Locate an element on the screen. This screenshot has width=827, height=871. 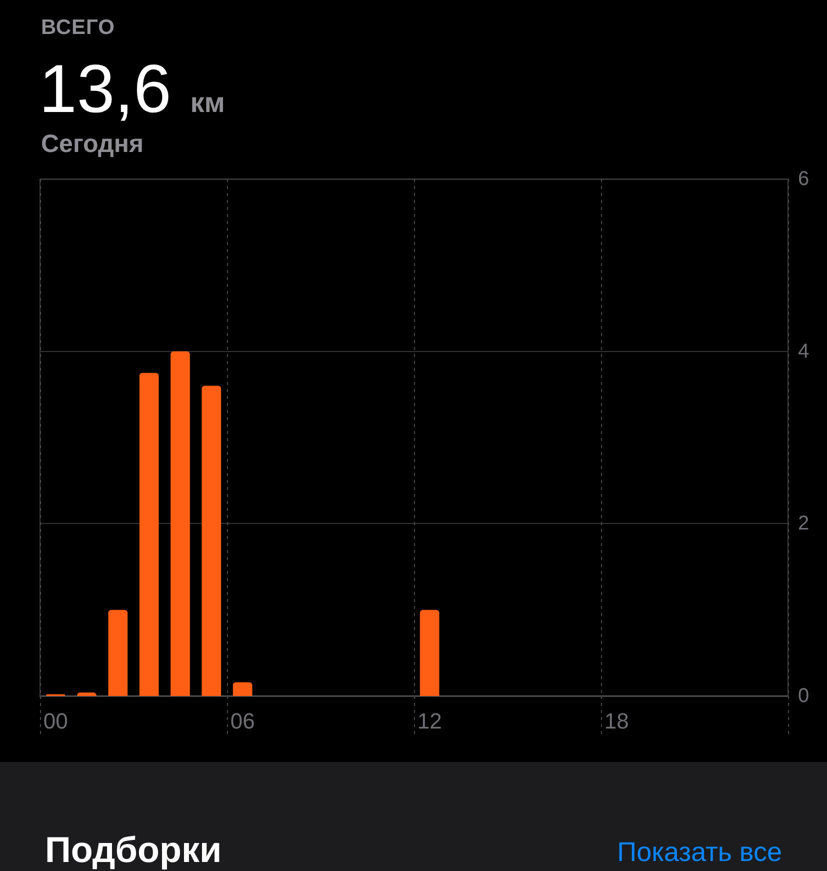
y-tick-label: 0 is located at coordinates (804, 696).